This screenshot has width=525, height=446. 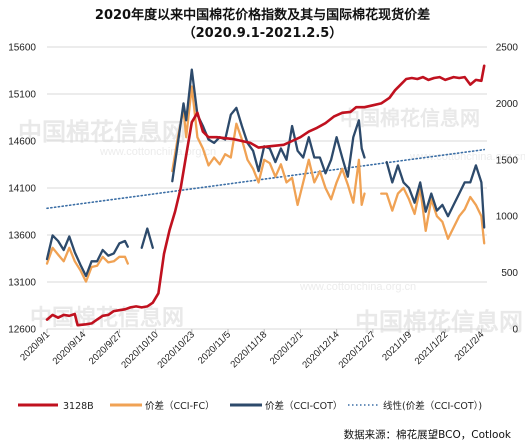 I want to click on y-right-tick-label: 2500, so click(x=507, y=48).